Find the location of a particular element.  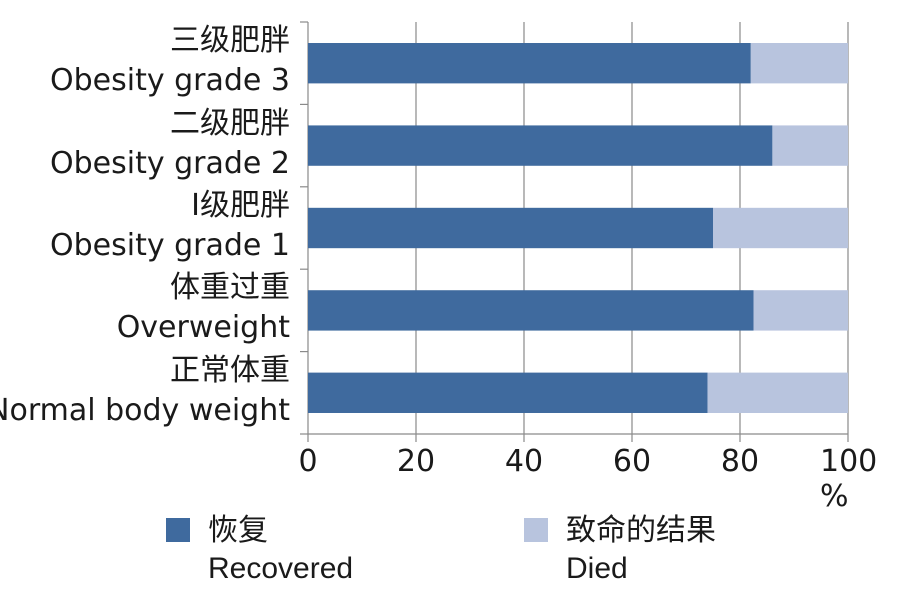

x-tick-label: 80 is located at coordinates (740, 461).